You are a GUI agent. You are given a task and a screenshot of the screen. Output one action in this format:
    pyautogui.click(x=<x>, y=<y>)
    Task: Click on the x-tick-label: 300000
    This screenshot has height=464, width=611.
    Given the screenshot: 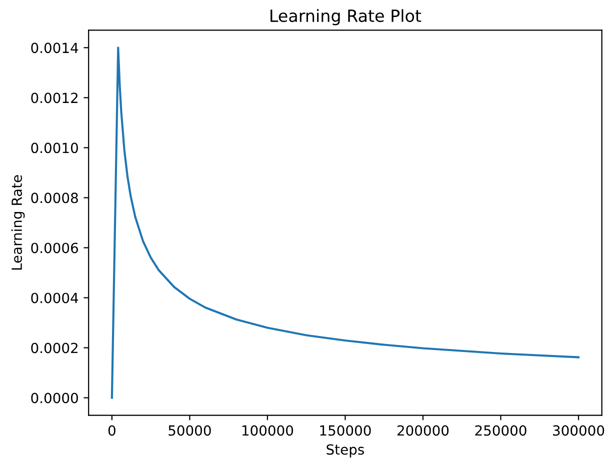 What is the action you would take?
    pyautogui.click(x=578, y=430)
    